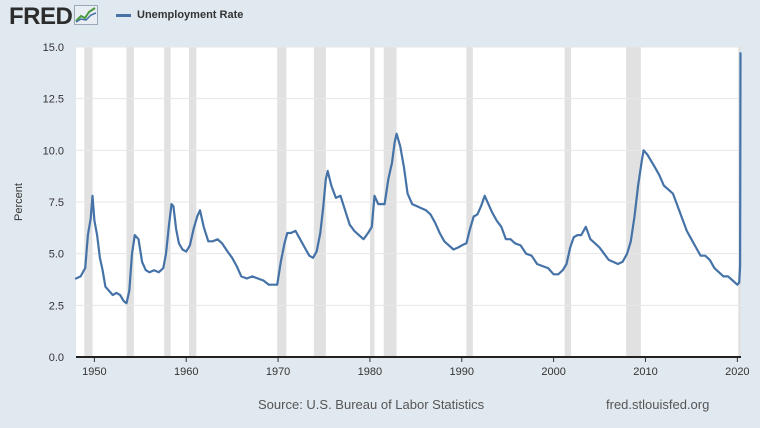 The height and width of the screenshot is (428, 760). Describe the element at coordinates (190, 15) in the screenshot. I see `legend-label: Unemployment Rate` at that location.